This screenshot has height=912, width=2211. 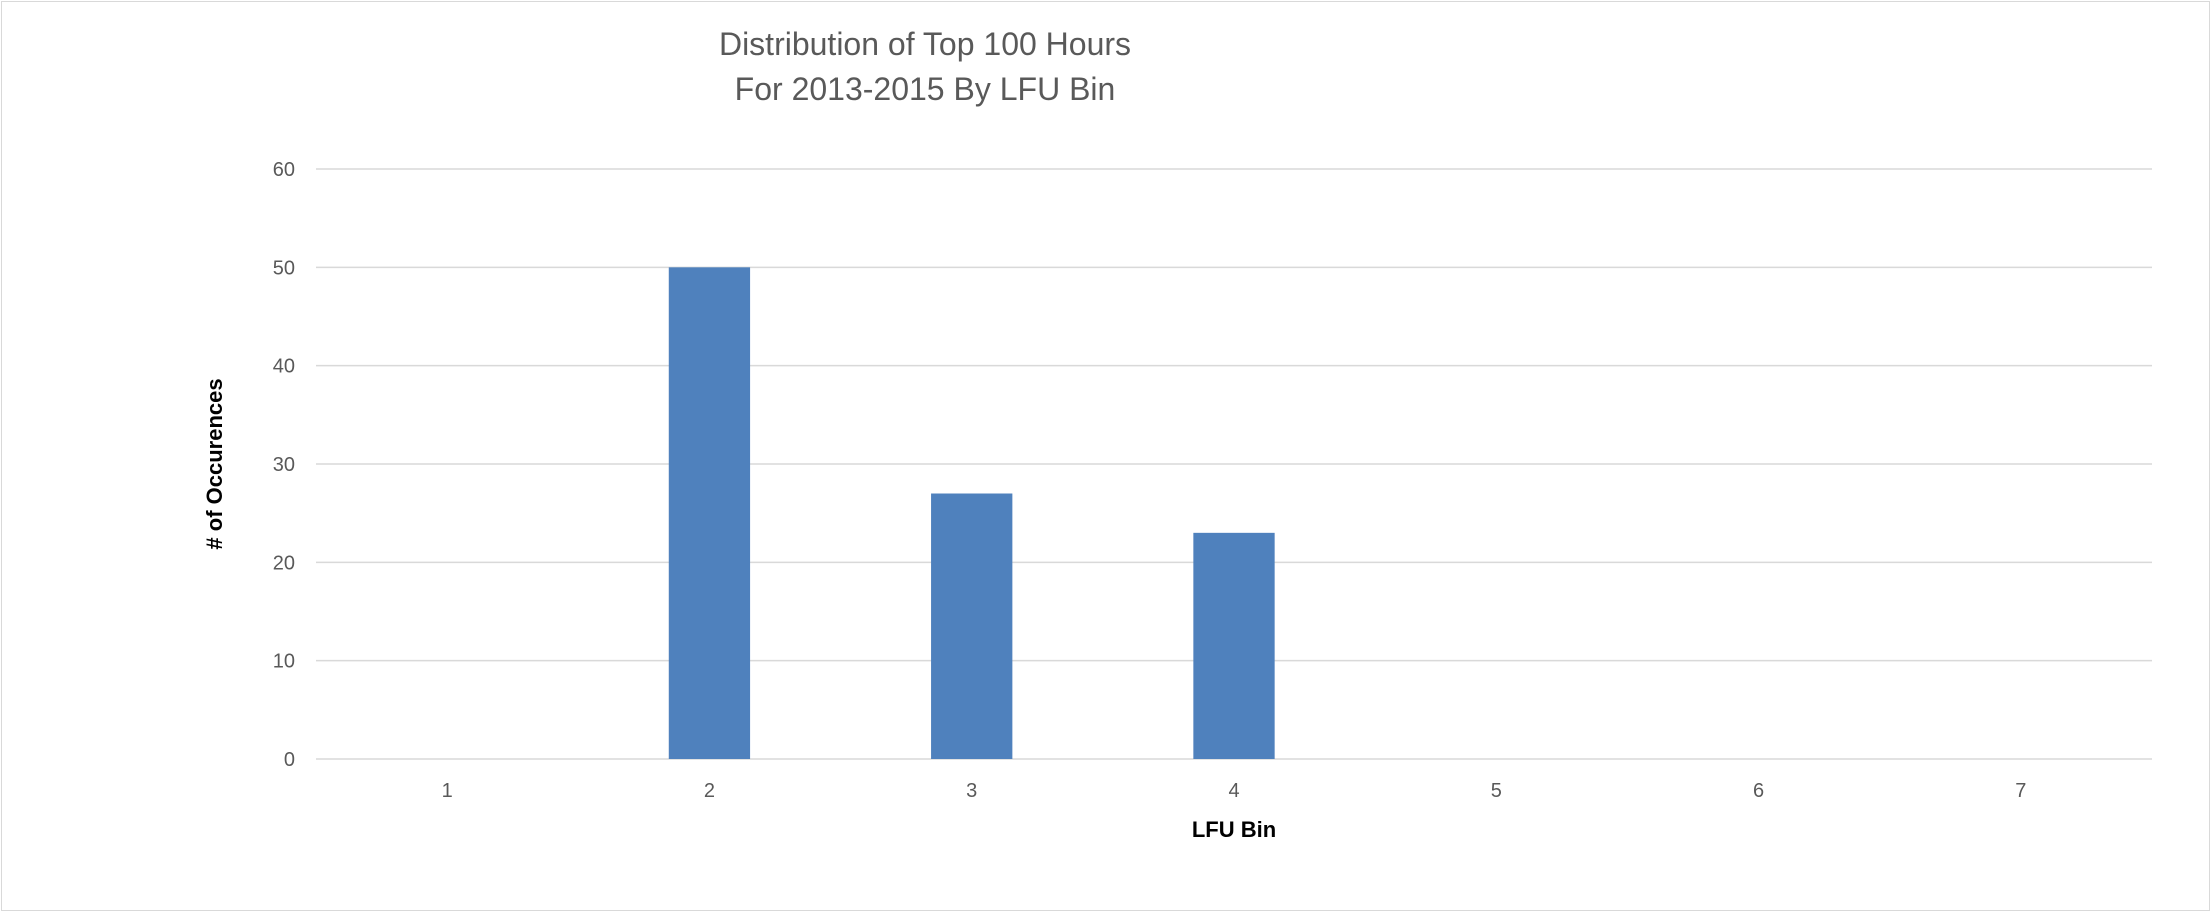 What do you see at coordinates (1496, 791) in the screenshot?
I see `x-tick-label: 5` at bounding box center [1496, 791].